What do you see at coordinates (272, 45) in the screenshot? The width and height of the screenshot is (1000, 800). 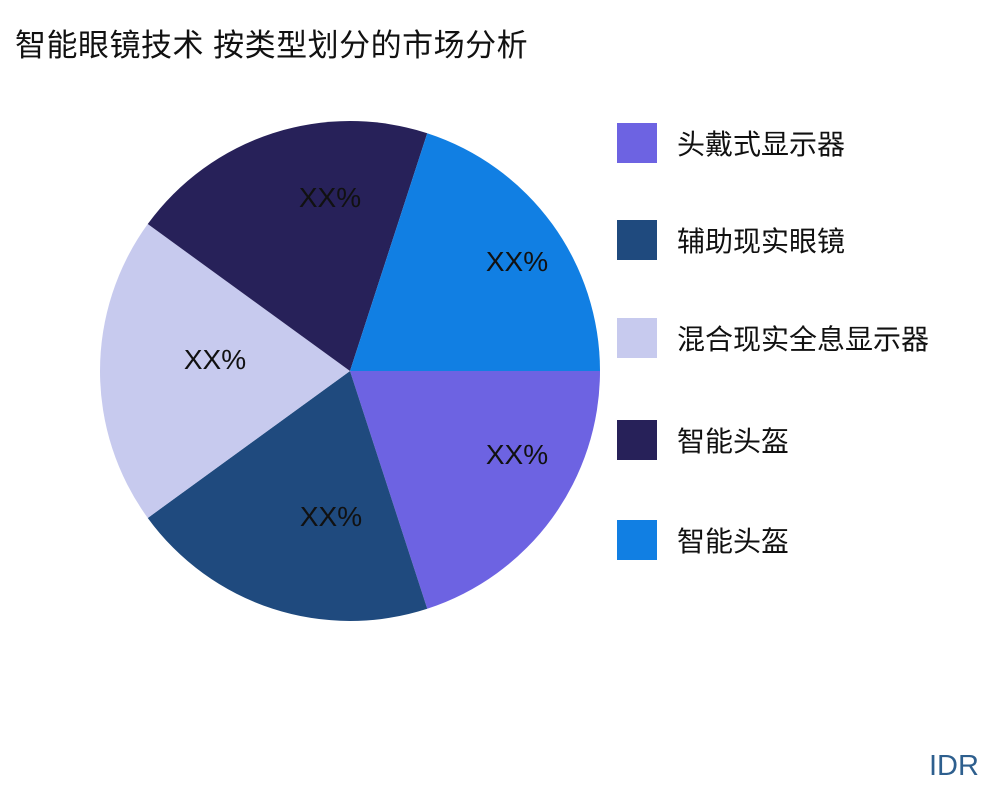 I see `chart-title: 智能眼镜技术 按类型划分的市场分析` at bounding box center [272, 45].